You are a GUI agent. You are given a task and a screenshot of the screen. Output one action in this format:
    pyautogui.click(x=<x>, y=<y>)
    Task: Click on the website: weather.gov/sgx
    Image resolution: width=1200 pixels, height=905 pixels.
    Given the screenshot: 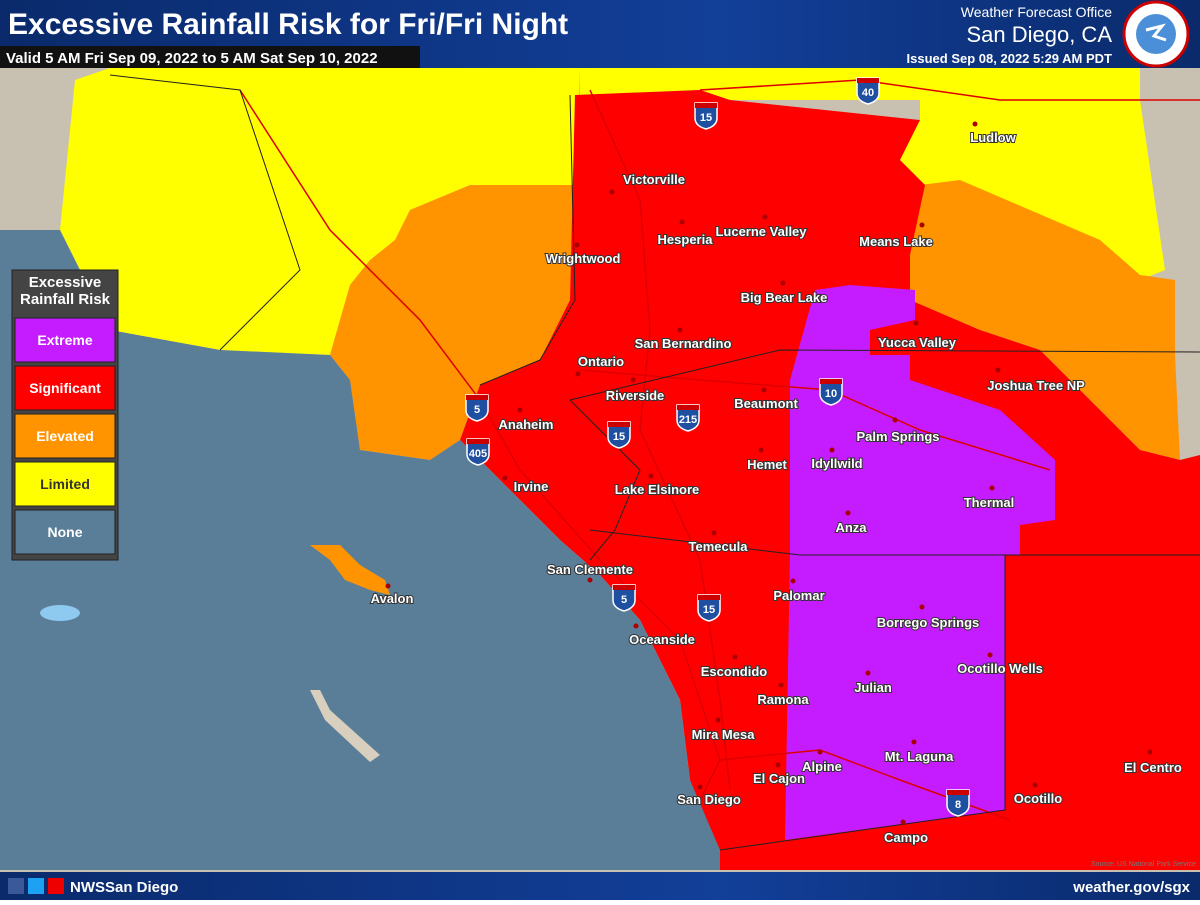 What is the action you would take?
    pyautogui.click(x=1131, y=887)
    